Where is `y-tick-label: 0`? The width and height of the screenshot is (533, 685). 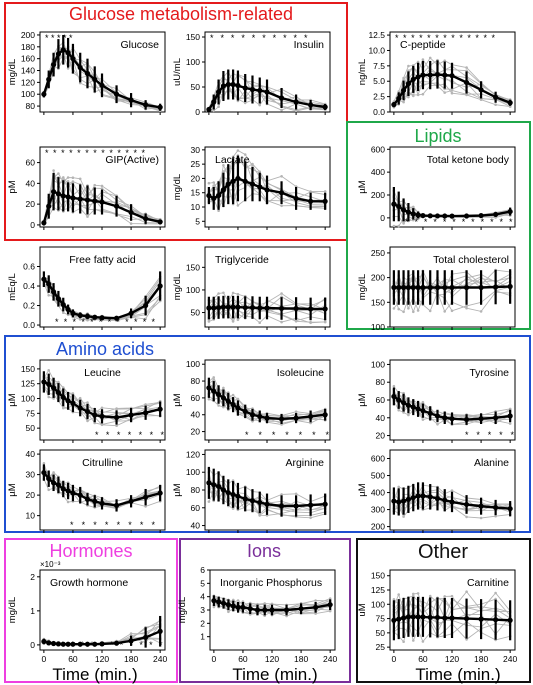
y-tick-label: 0 is located at coordinates (32, 645).